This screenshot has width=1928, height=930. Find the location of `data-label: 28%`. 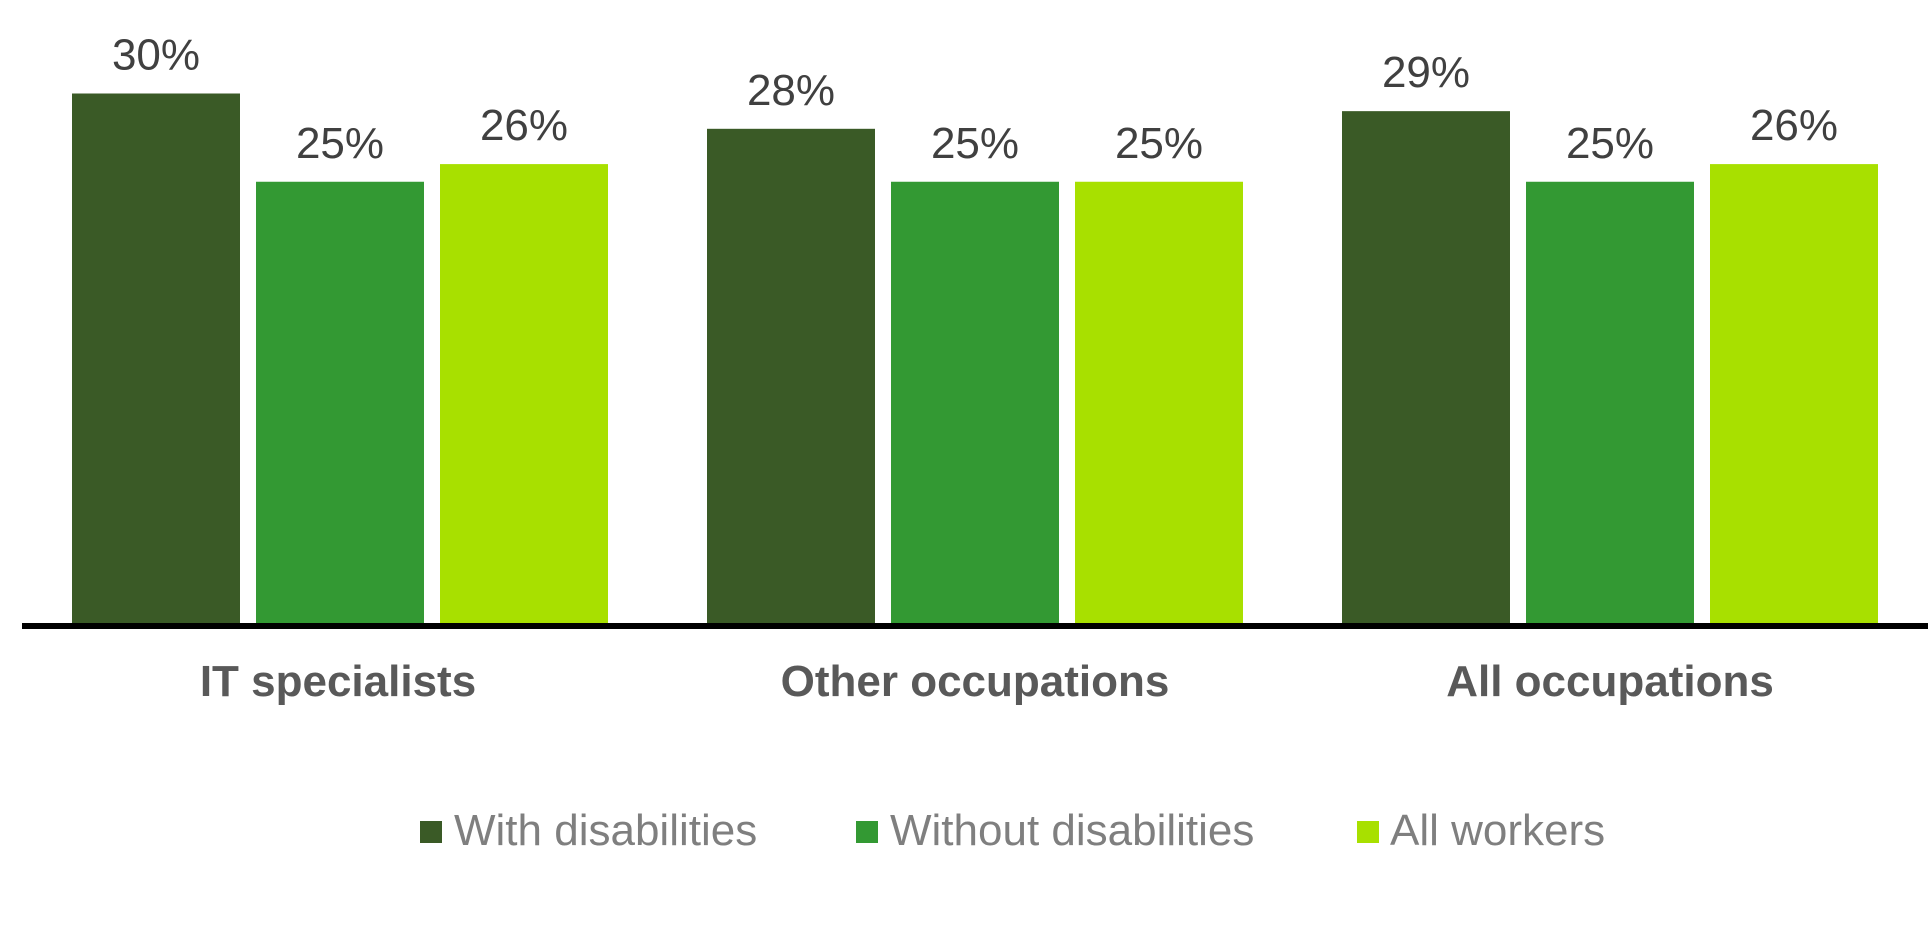

data-label: 28% is located at coordinates (791, 90).